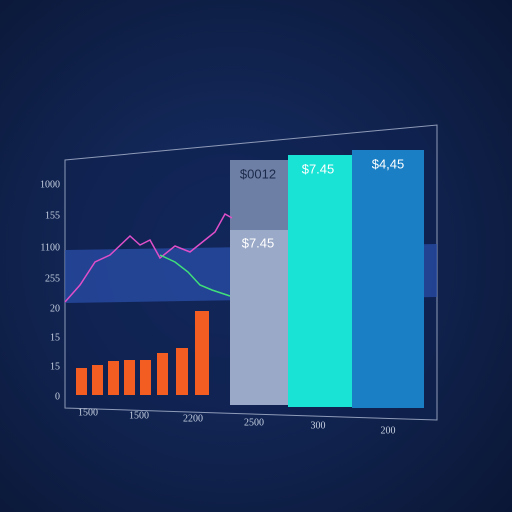 Image resolution: width=512 pixels, height=512 pixels. What do you see at coordinates (318, 425) in the screenshot?
I see `x-axis-label: 300` at bounding box center [318, 425].